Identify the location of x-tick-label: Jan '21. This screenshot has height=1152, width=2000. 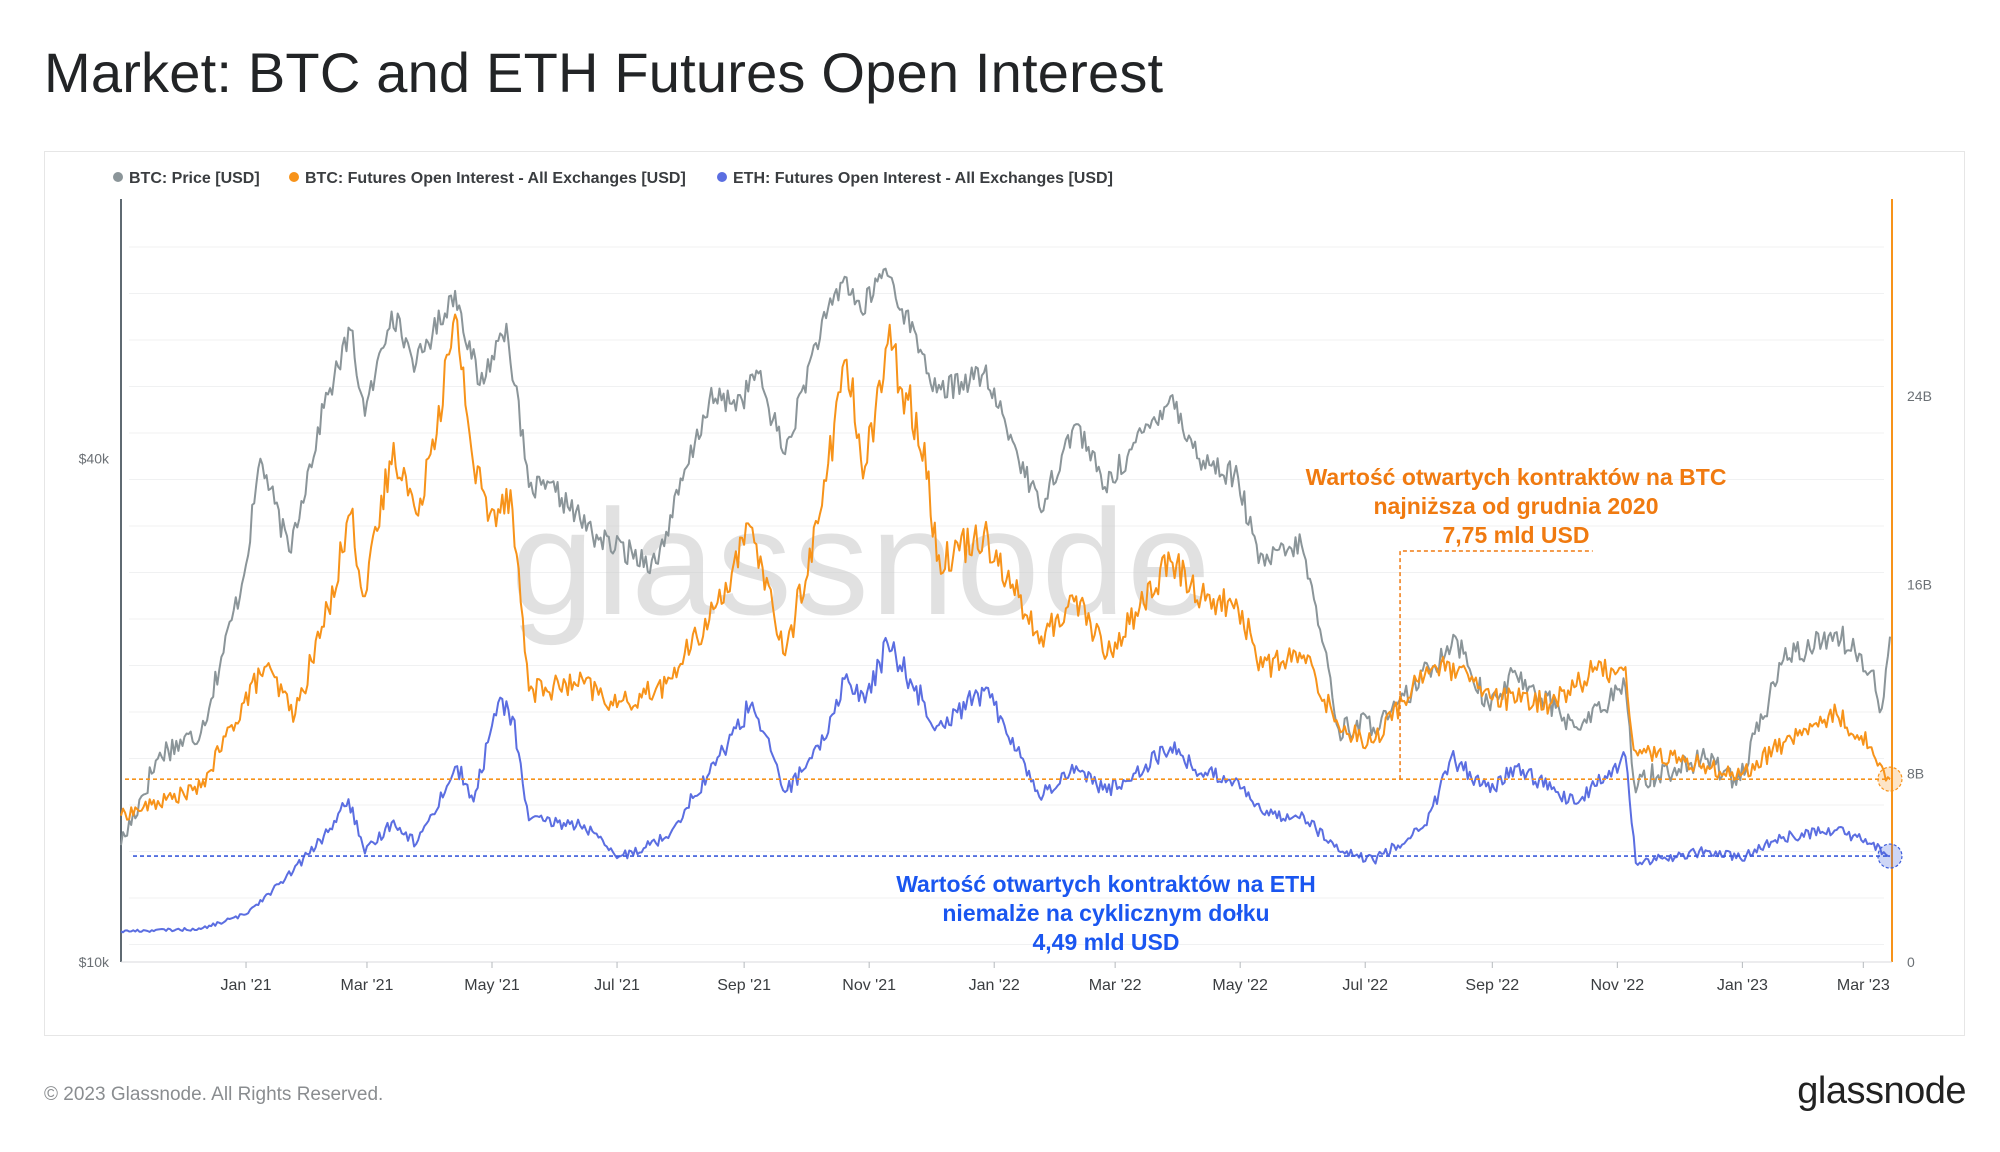
(245, 985).